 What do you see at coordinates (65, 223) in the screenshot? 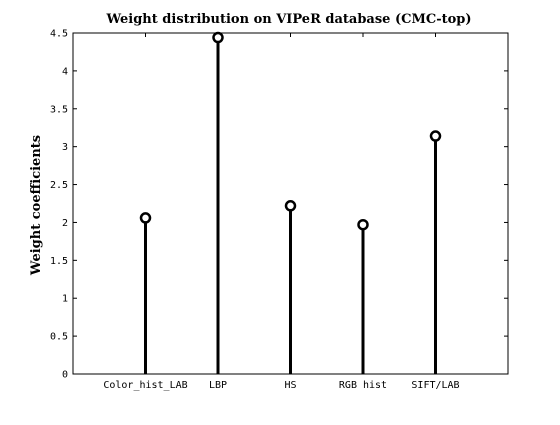
I see `y-tick-label: 2` at bounding box center [65, 223].